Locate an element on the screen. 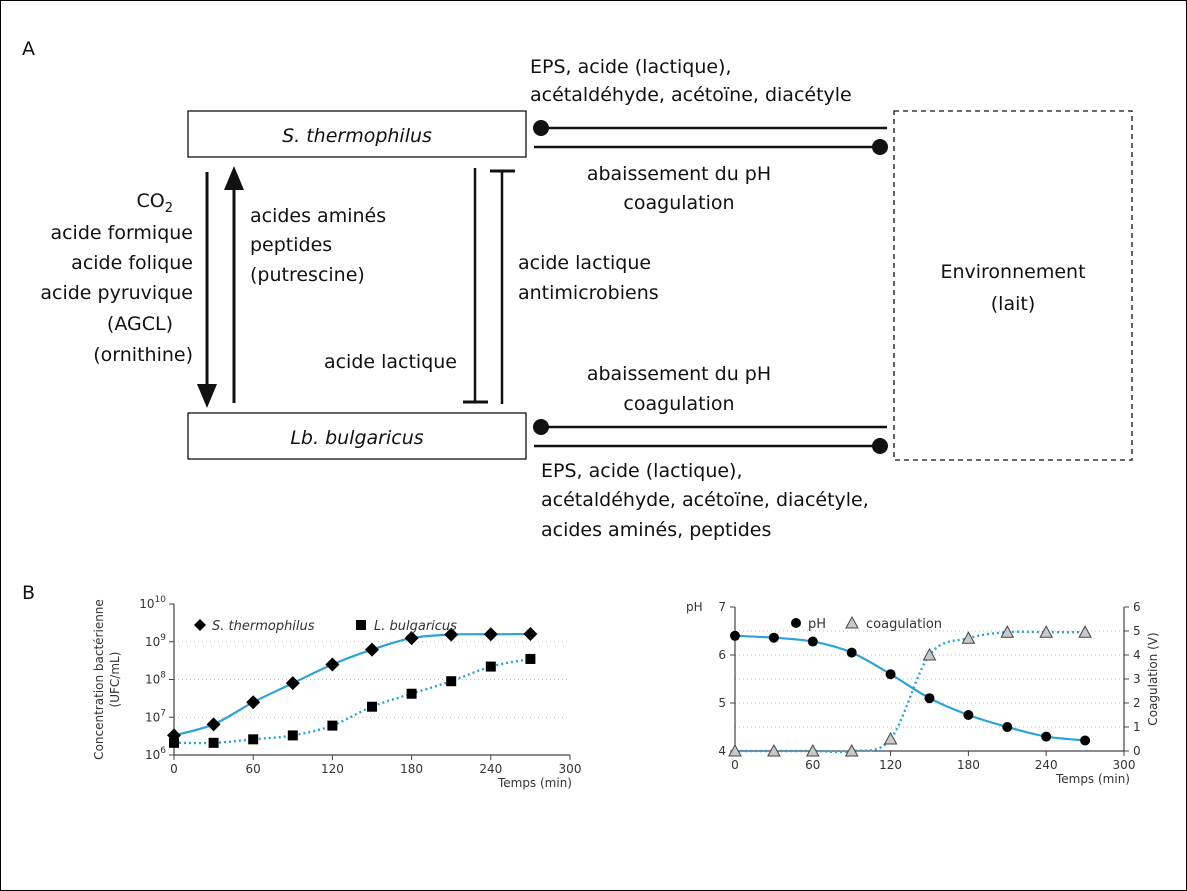 The width and height of the screenshot is (1187, 891). list-item: (AGCL) is located at coordinates (140, 324).